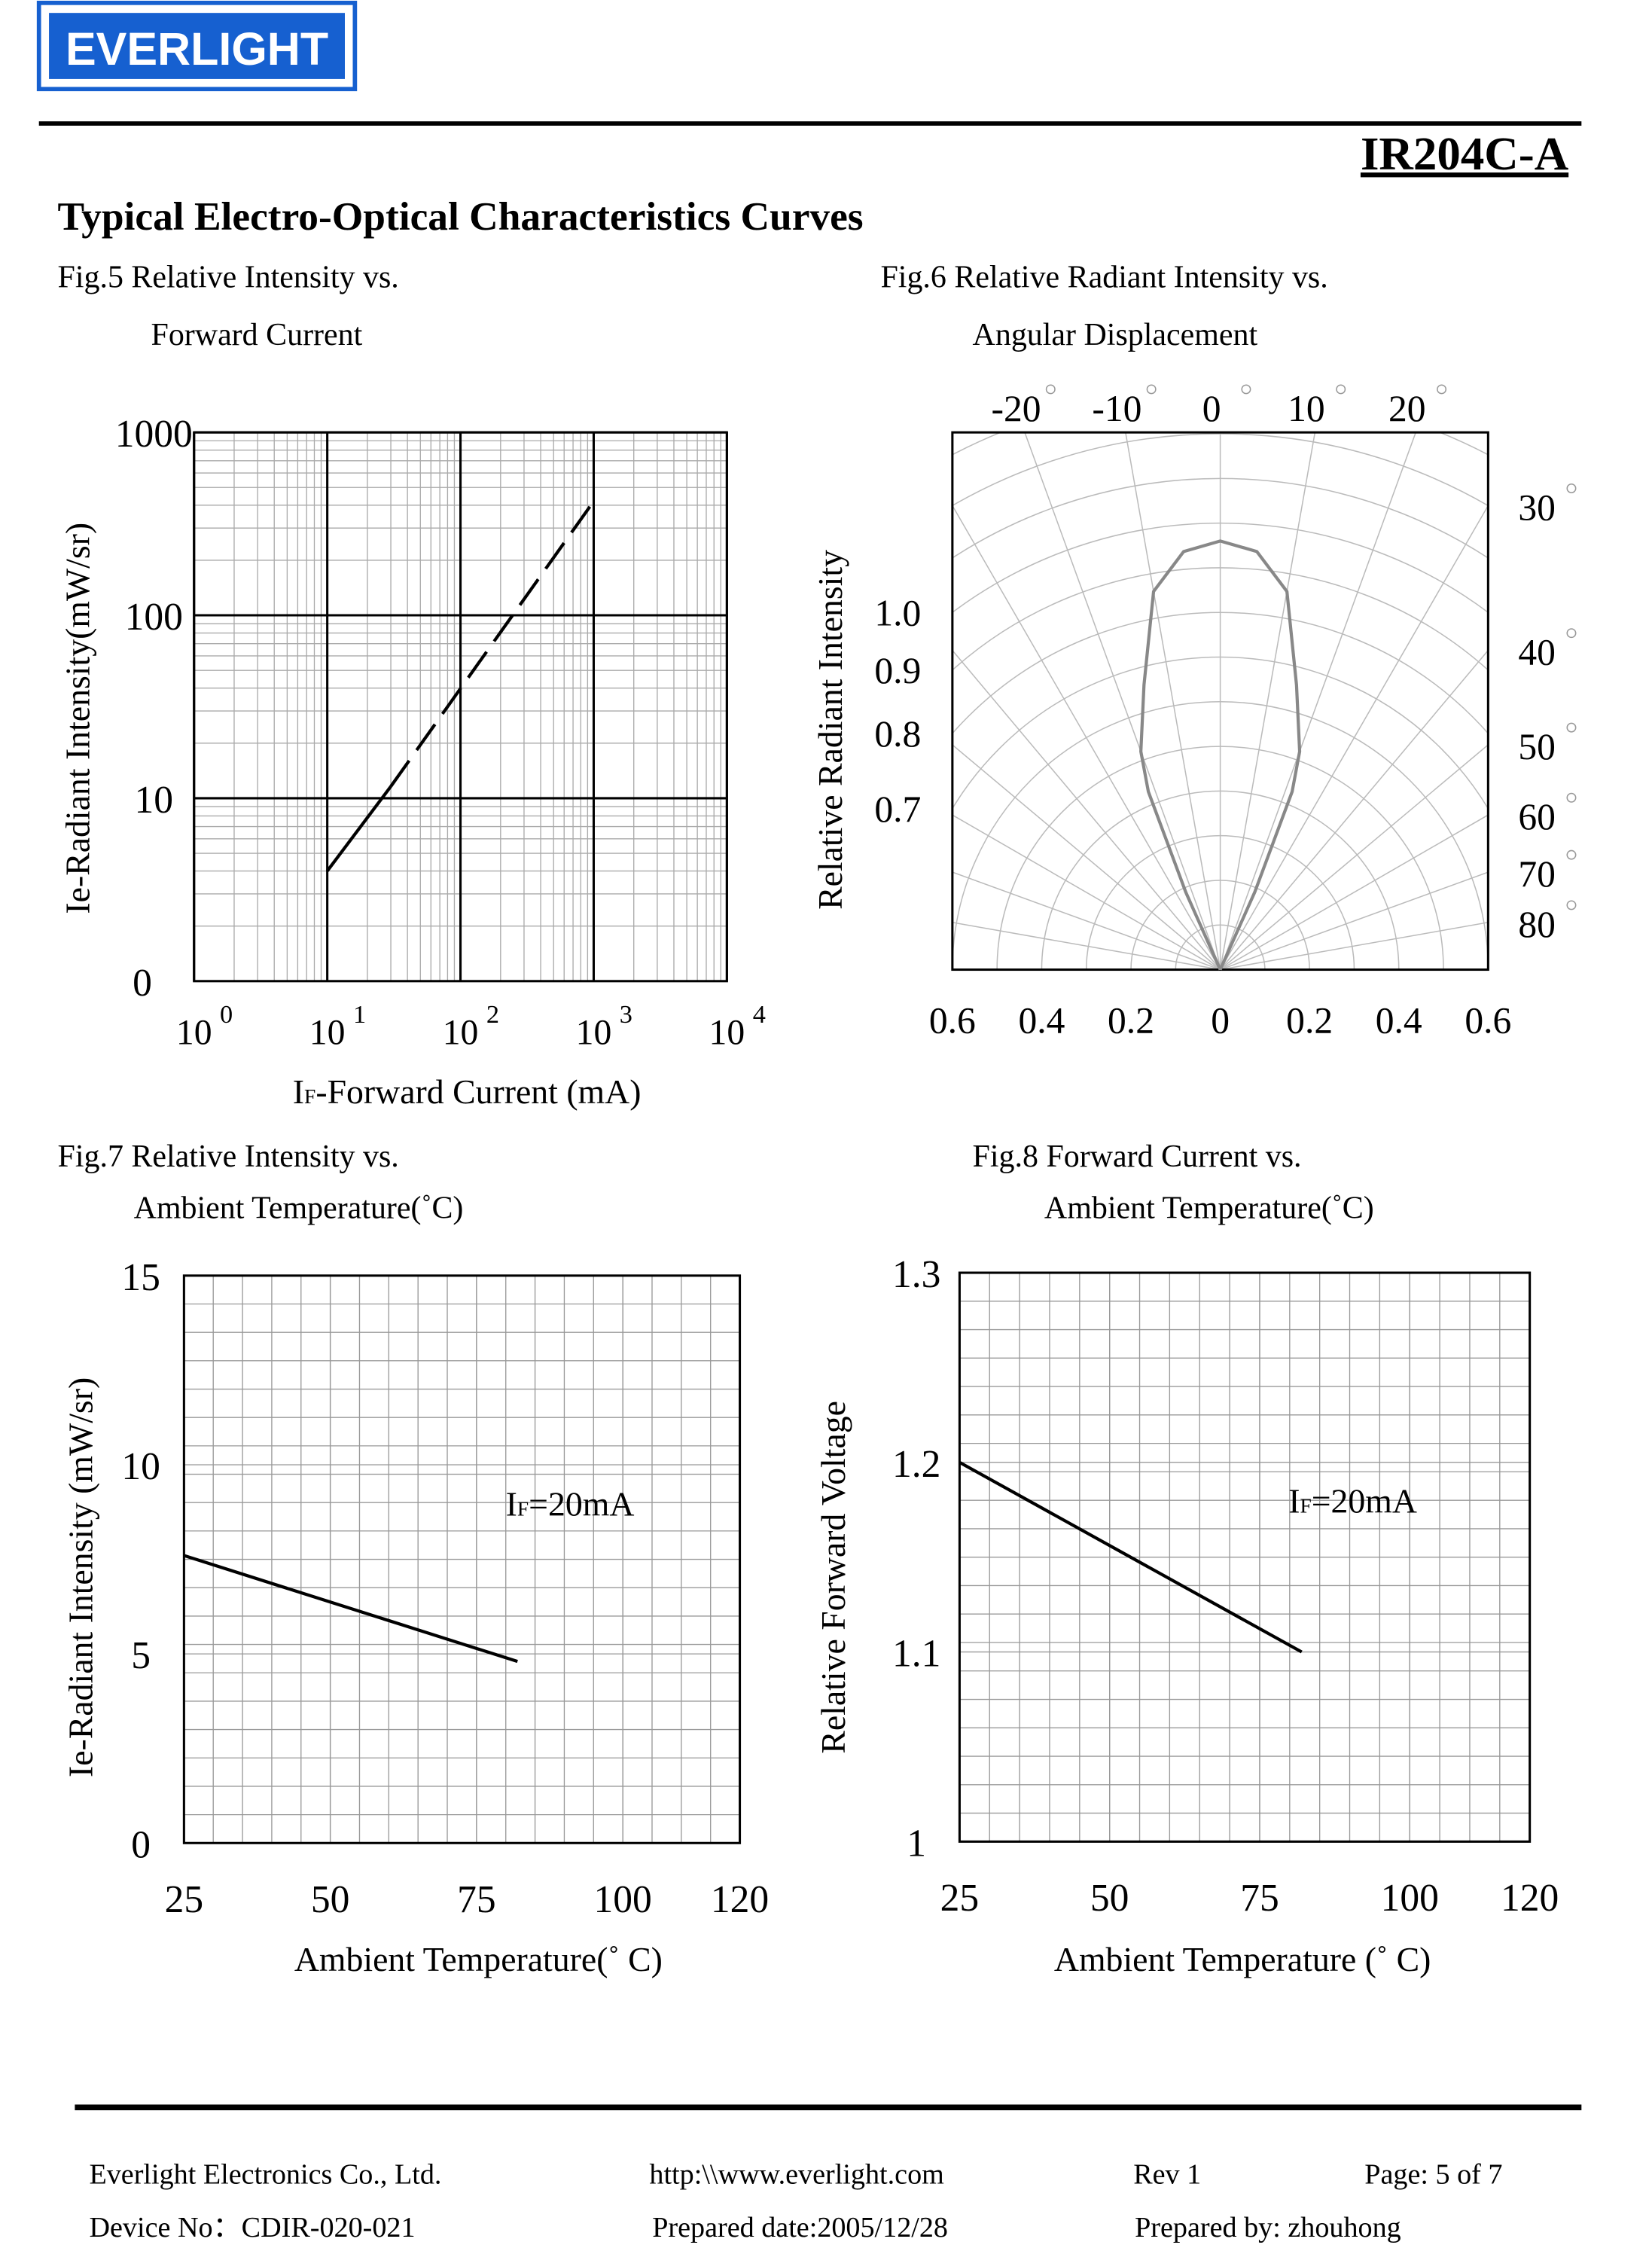 Image resolution: width=1652 pixels, height=2251 pixels. I want to click on y-tick-label: 1.3, so click(916, 1274).